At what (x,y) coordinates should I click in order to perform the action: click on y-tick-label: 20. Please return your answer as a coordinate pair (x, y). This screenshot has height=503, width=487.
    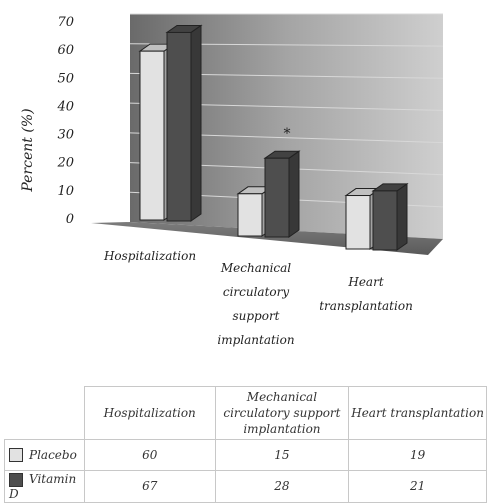
    Looking at the image, I should click on (65, 163).